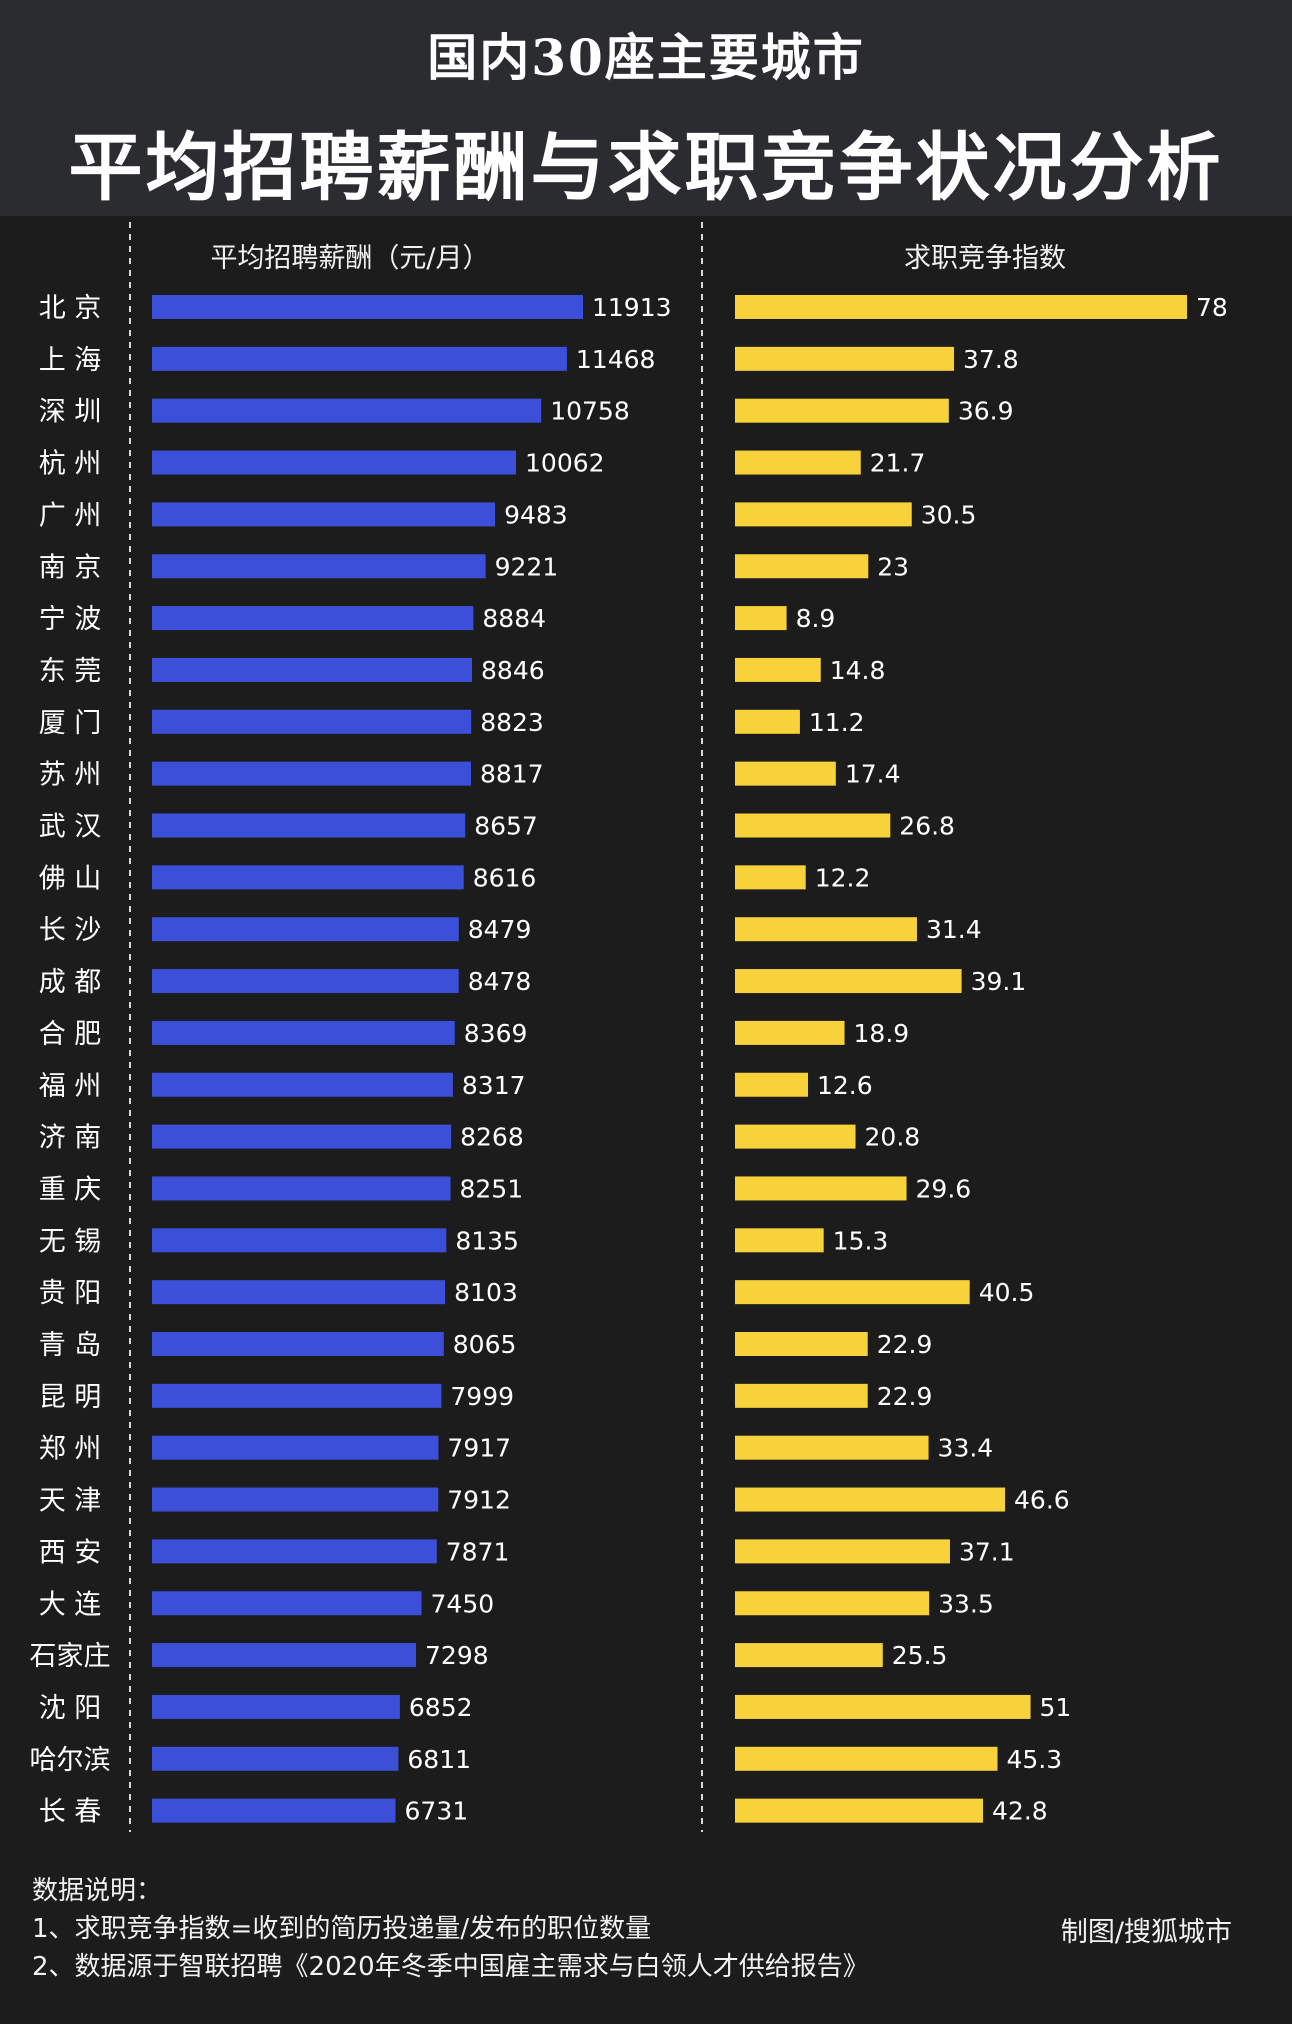 The height and width of the screenshot is (2024, 1292). What do you see at coordinates (70, 1604) in the screenshot?
I see `city-label: 大 连` at bounding box center [70, 1604].